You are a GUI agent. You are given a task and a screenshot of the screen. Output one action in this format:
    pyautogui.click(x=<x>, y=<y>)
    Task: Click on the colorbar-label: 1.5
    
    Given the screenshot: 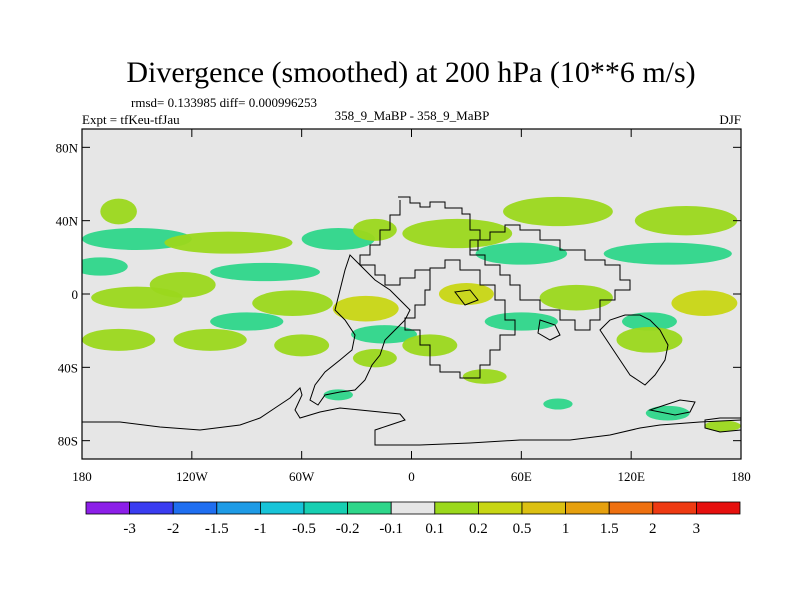 What is the action you would take?
    pyautogui.click(x=609, y=529)
    